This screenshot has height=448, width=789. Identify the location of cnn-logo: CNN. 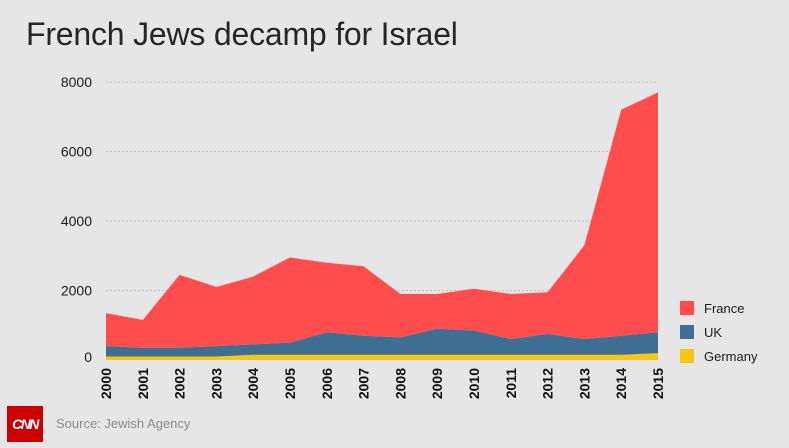
(25, 424).